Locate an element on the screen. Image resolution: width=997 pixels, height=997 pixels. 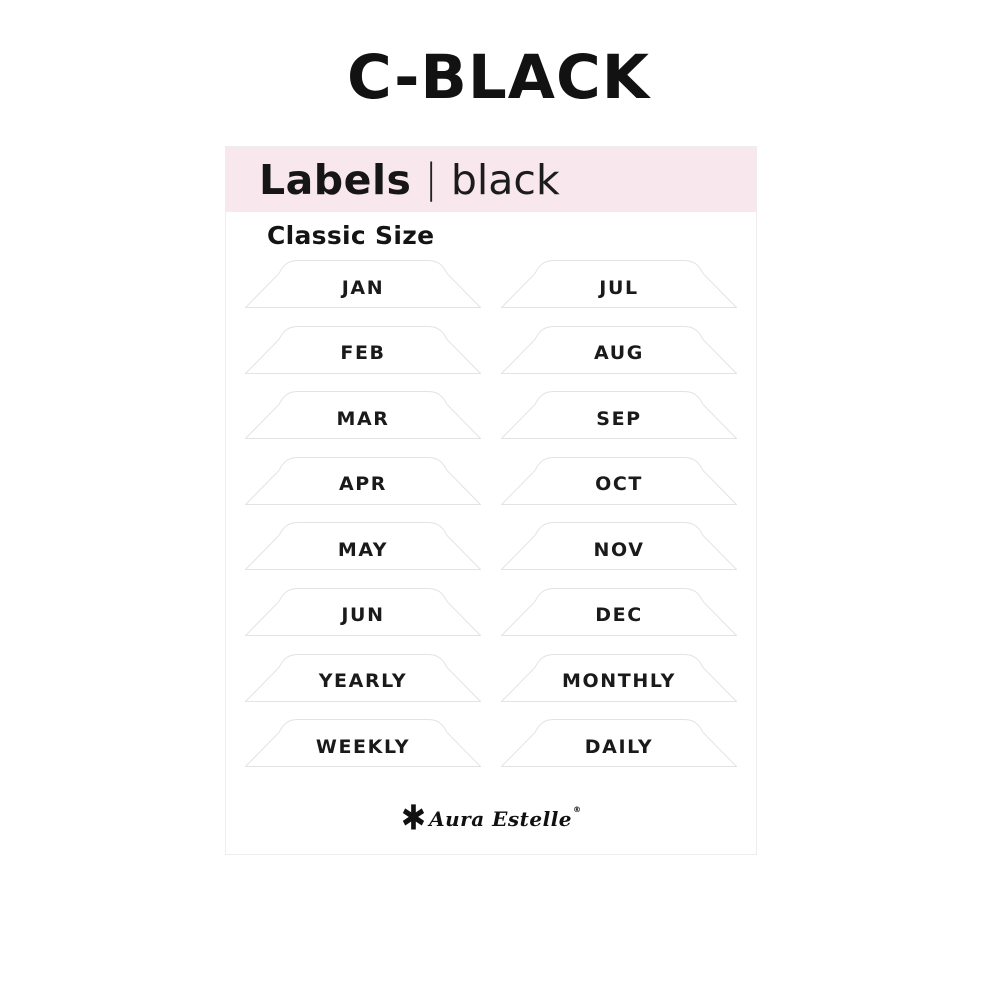
tab-label-text: FEB is located at coordinates (363, 353).